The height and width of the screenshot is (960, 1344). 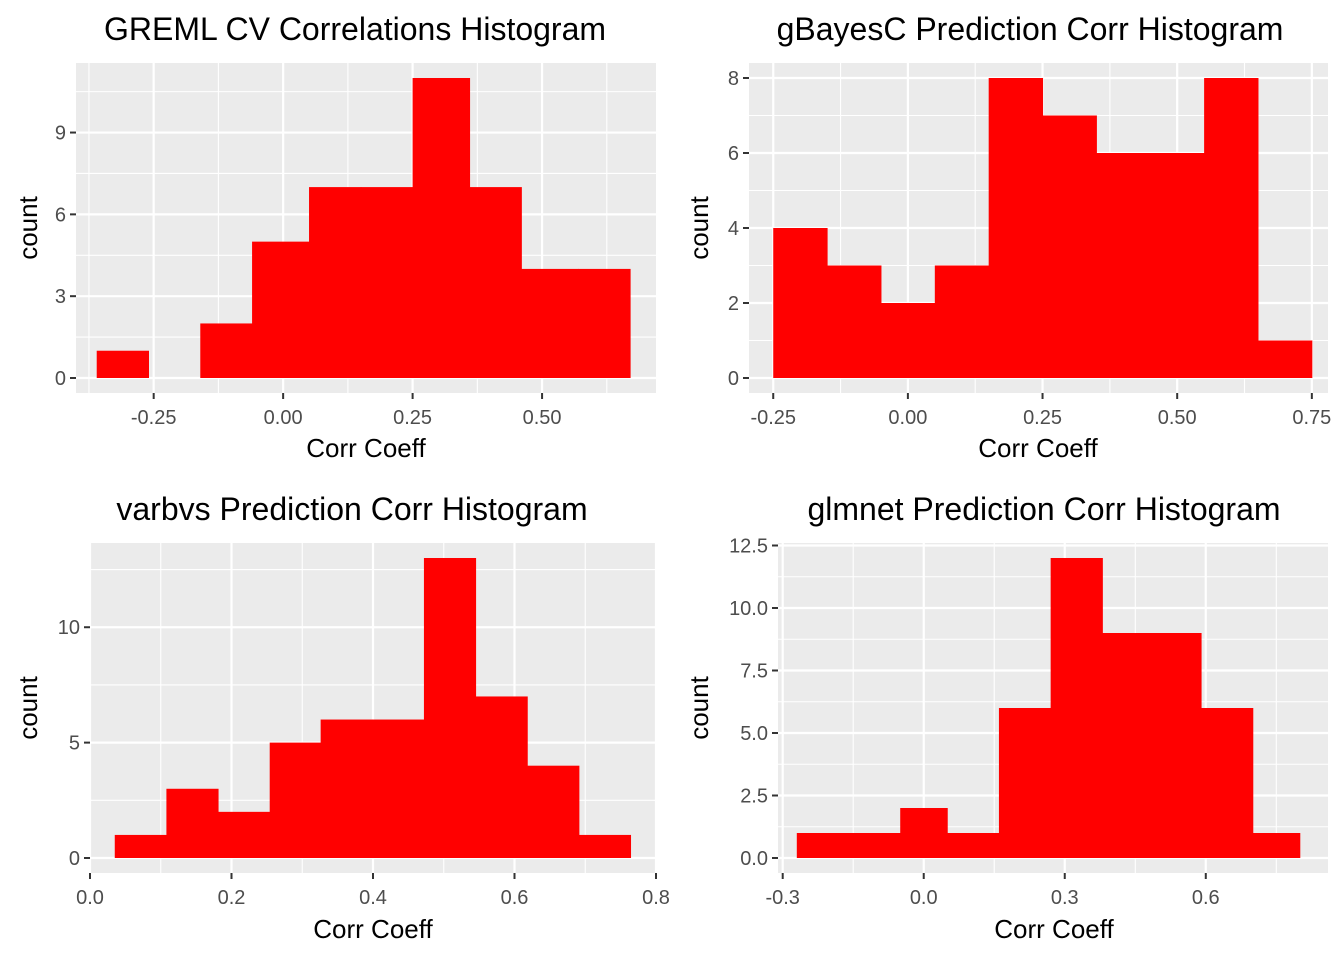 What do you see at coordinates (232, 898) in the screenshot?
I see `x-tick-label: 0.2` at bounding box center [232, 898].